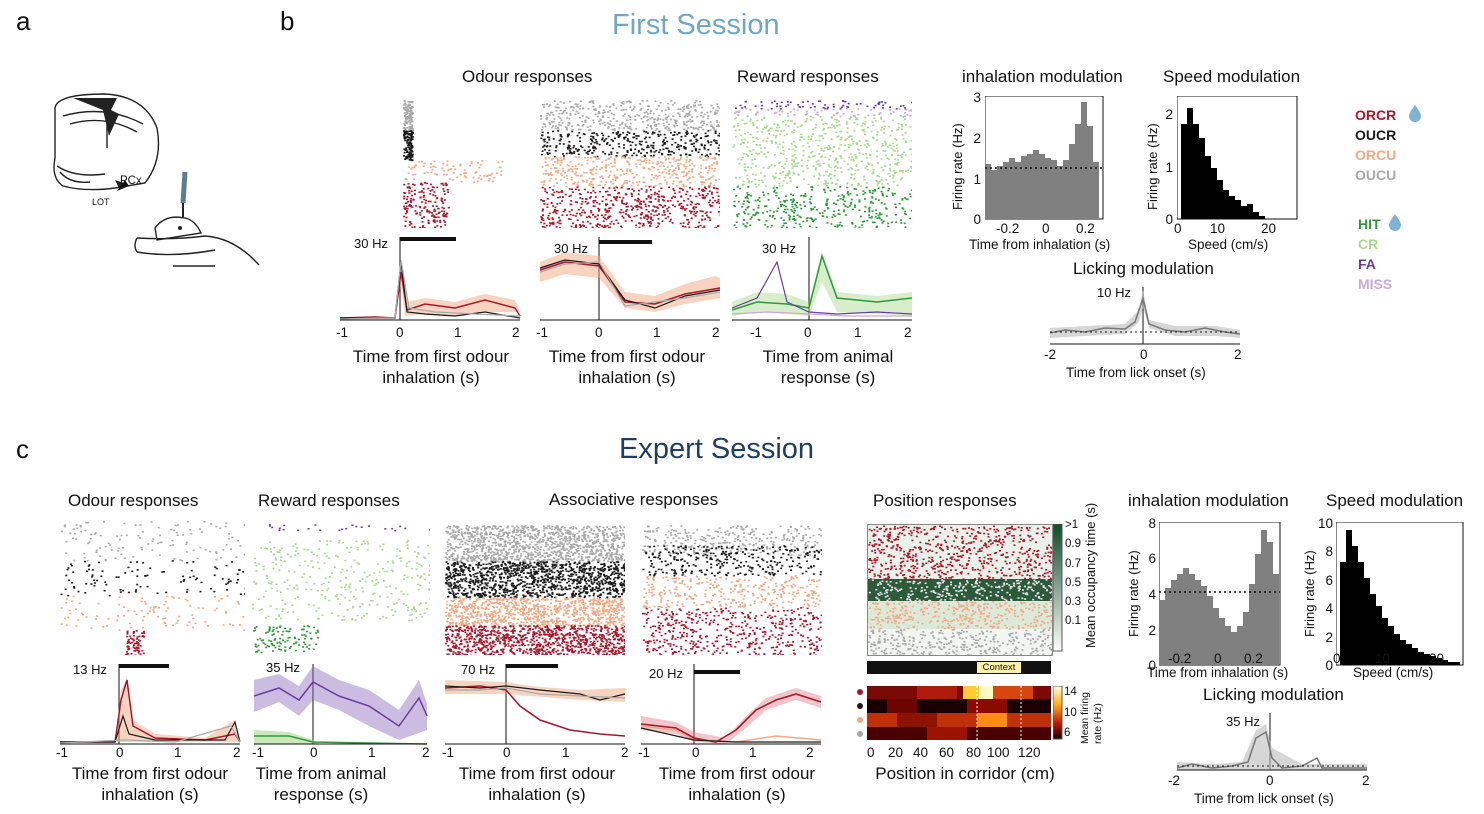  I want to click on fr-tick-10: 10, so click(1070, 713).